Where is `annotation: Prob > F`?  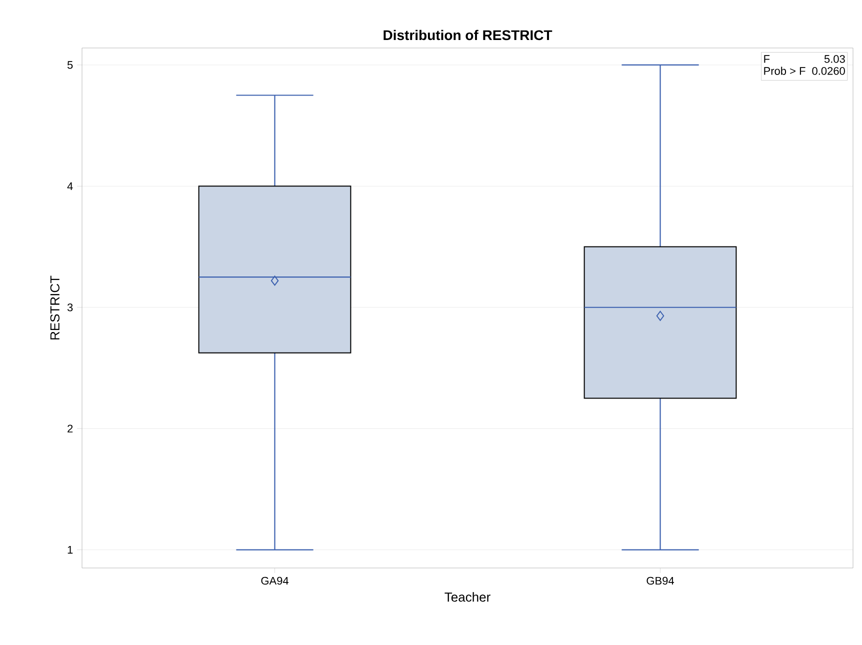 annotation: Prob > F is located at coordinates (785, 70).